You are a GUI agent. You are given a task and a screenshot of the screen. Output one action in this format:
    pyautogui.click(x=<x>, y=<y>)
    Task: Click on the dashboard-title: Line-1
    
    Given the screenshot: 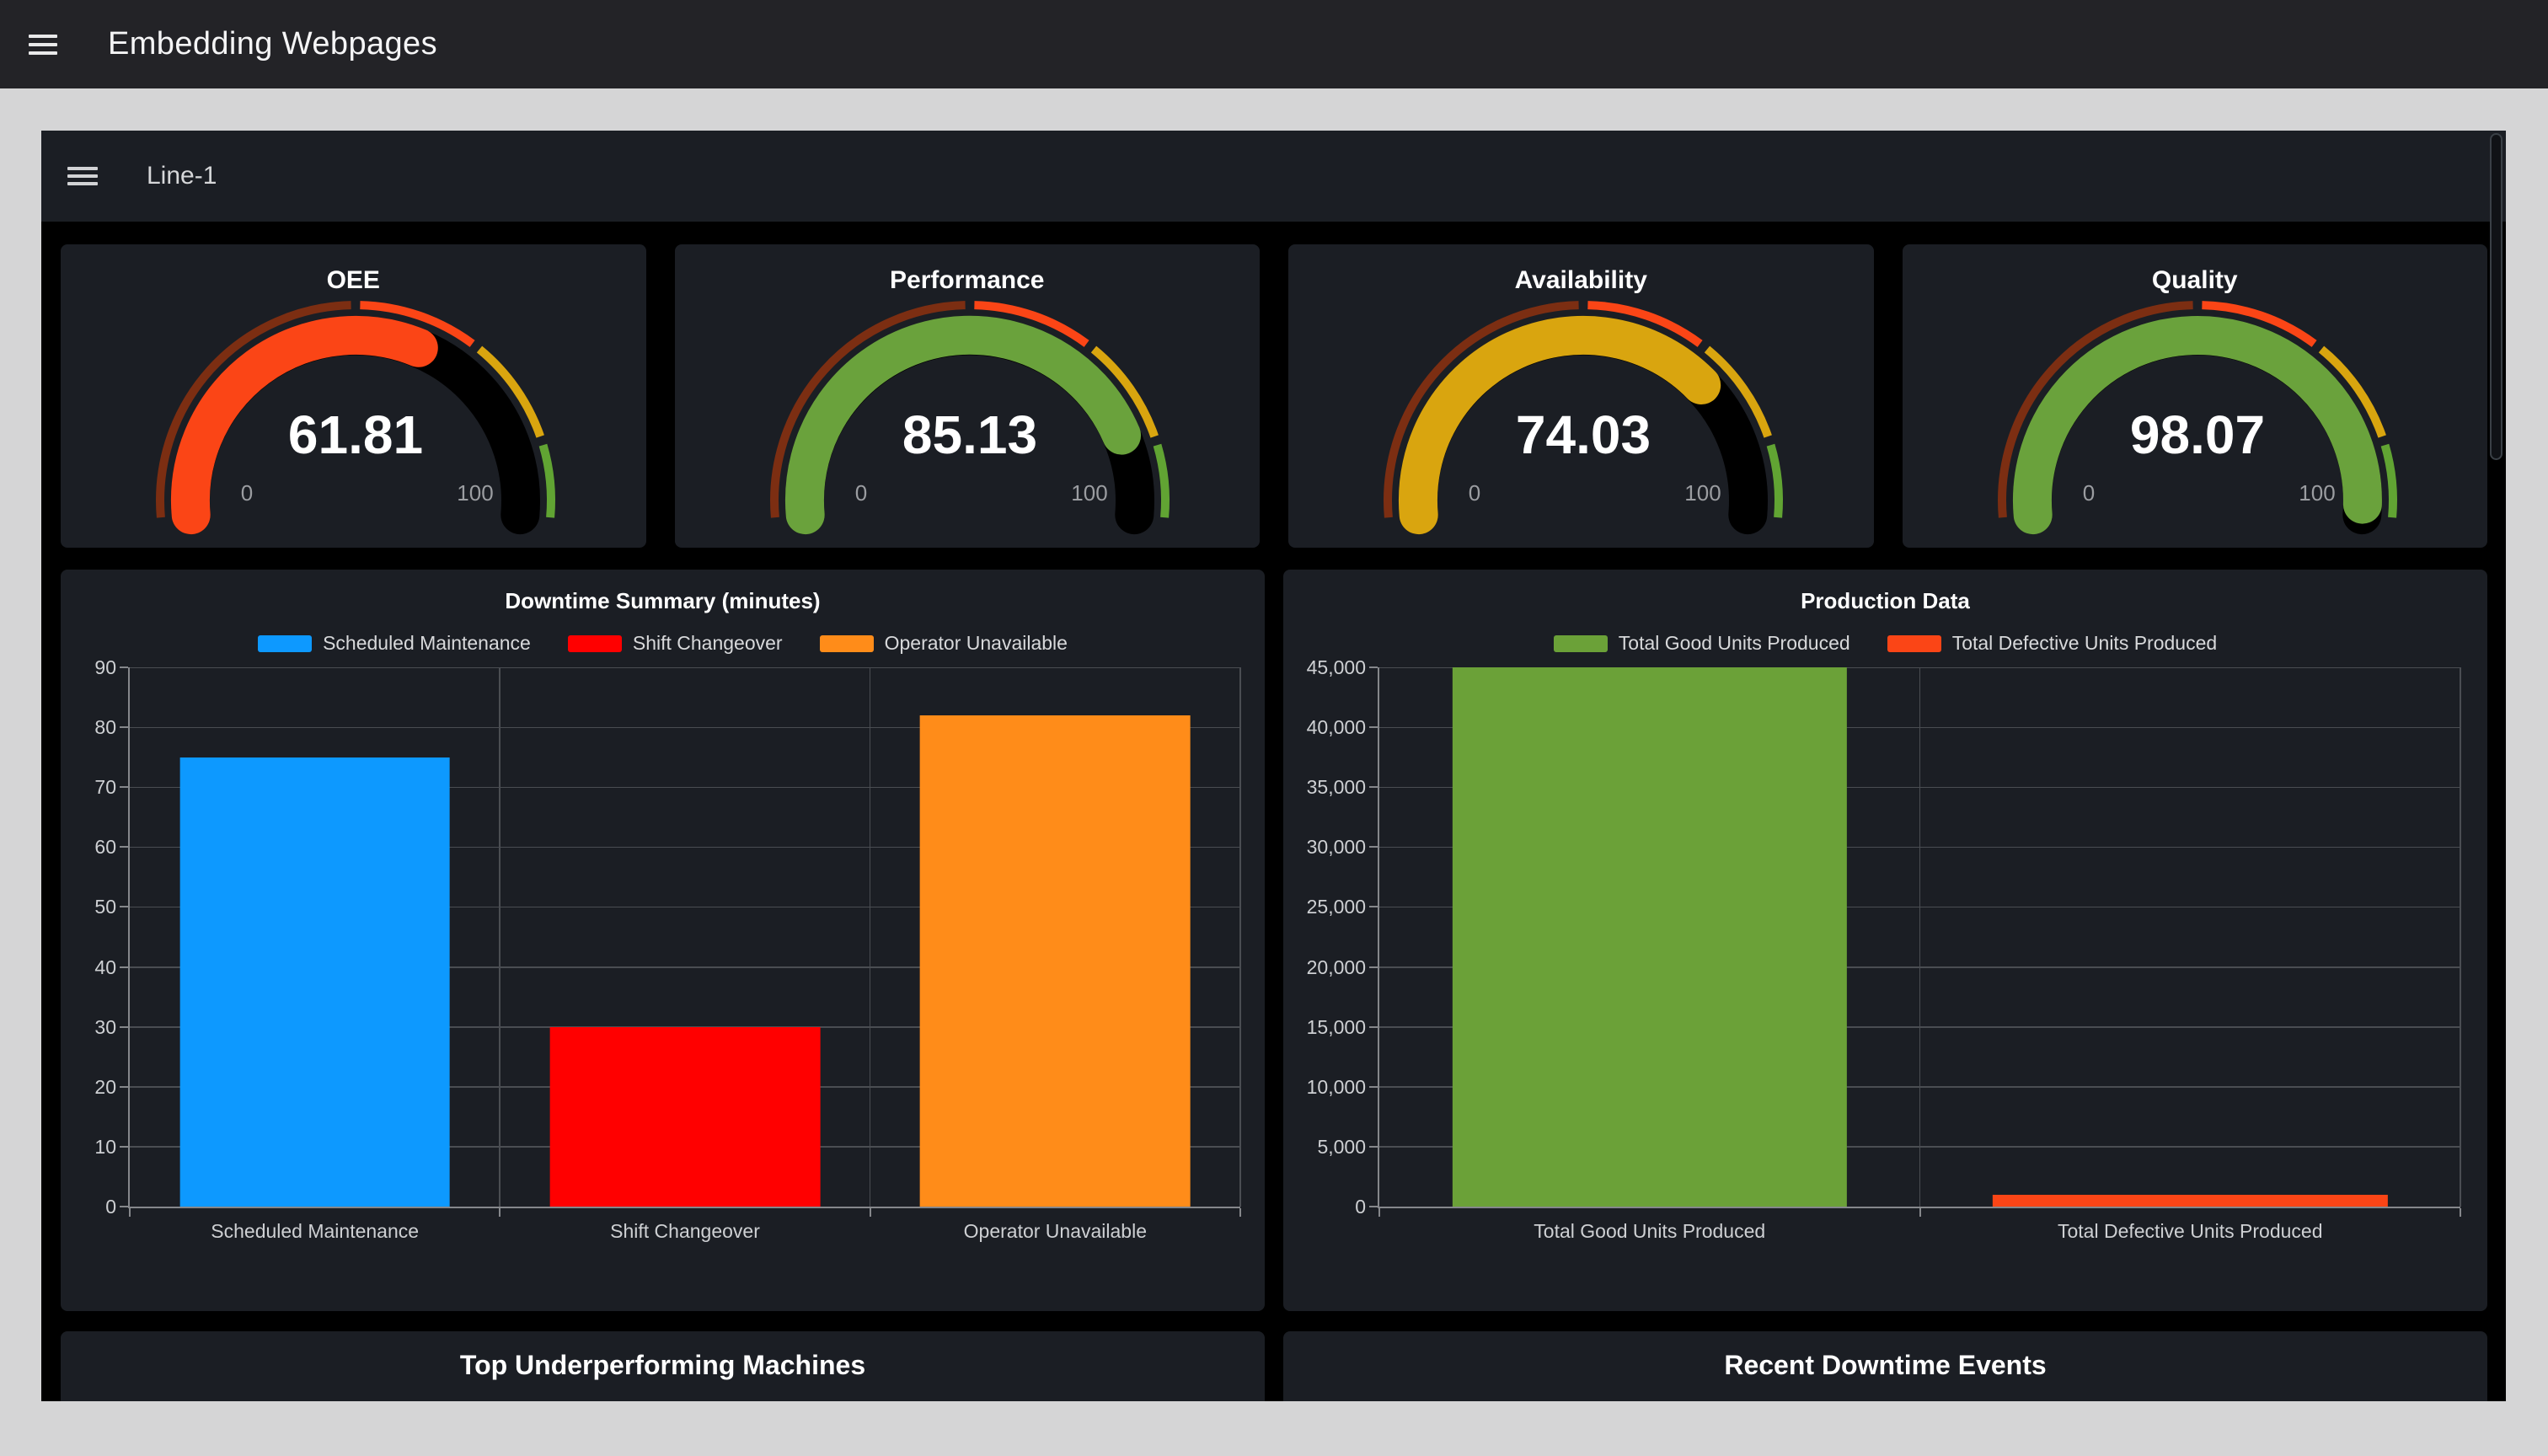 What is the action you would take?
    pyautogui.click(x=182, y=176)
    